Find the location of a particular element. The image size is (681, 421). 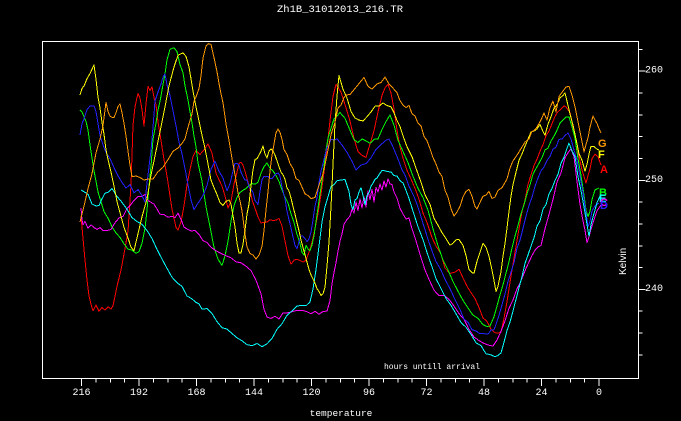

svg-text: C is located at coordinates (604, 203).